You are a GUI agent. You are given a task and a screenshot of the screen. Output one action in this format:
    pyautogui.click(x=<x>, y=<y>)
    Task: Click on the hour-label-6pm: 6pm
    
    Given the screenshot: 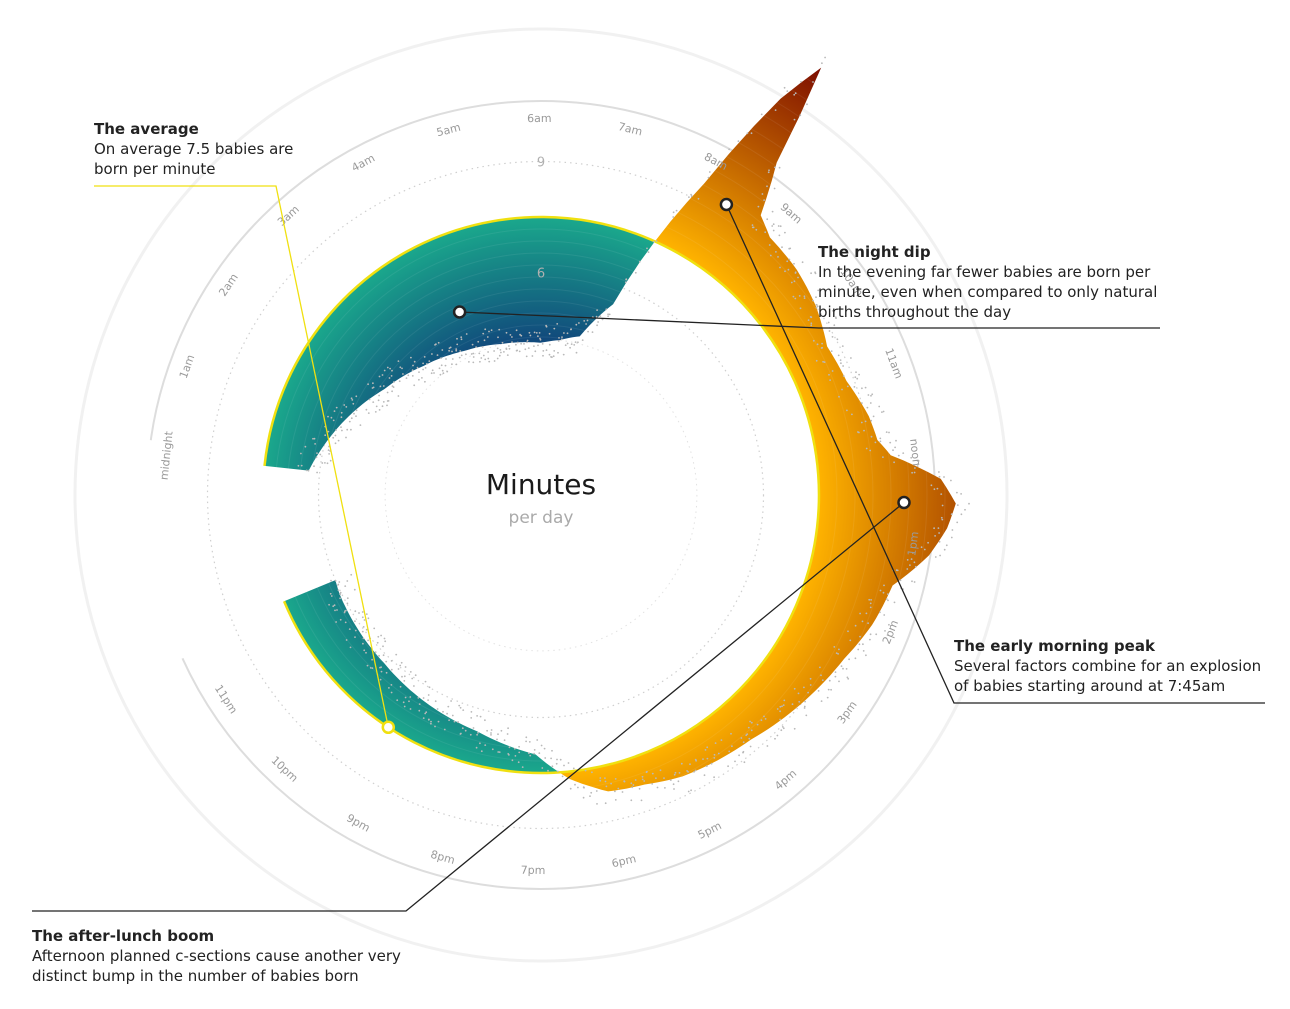 What is the action you would take?
    pyautogui.click(x=623, y=861)
    